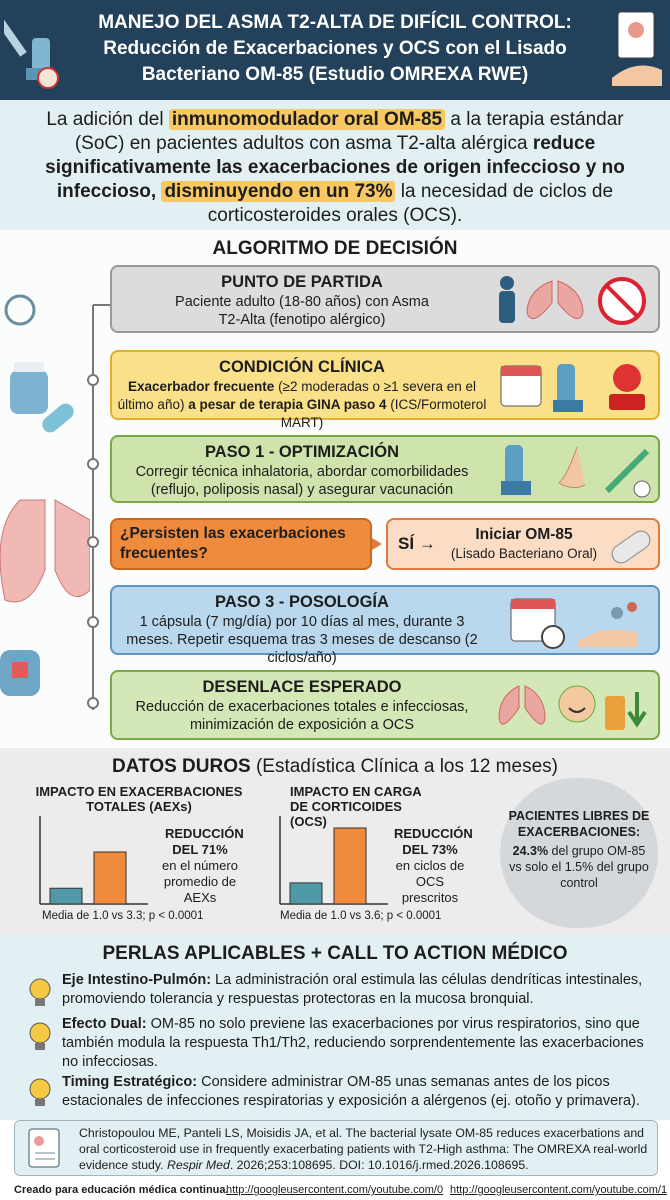  Describe the element at coordinates (200, 881) in the screenshot. I see `chart-label-text: en el número promedio de AEXs` at that location.